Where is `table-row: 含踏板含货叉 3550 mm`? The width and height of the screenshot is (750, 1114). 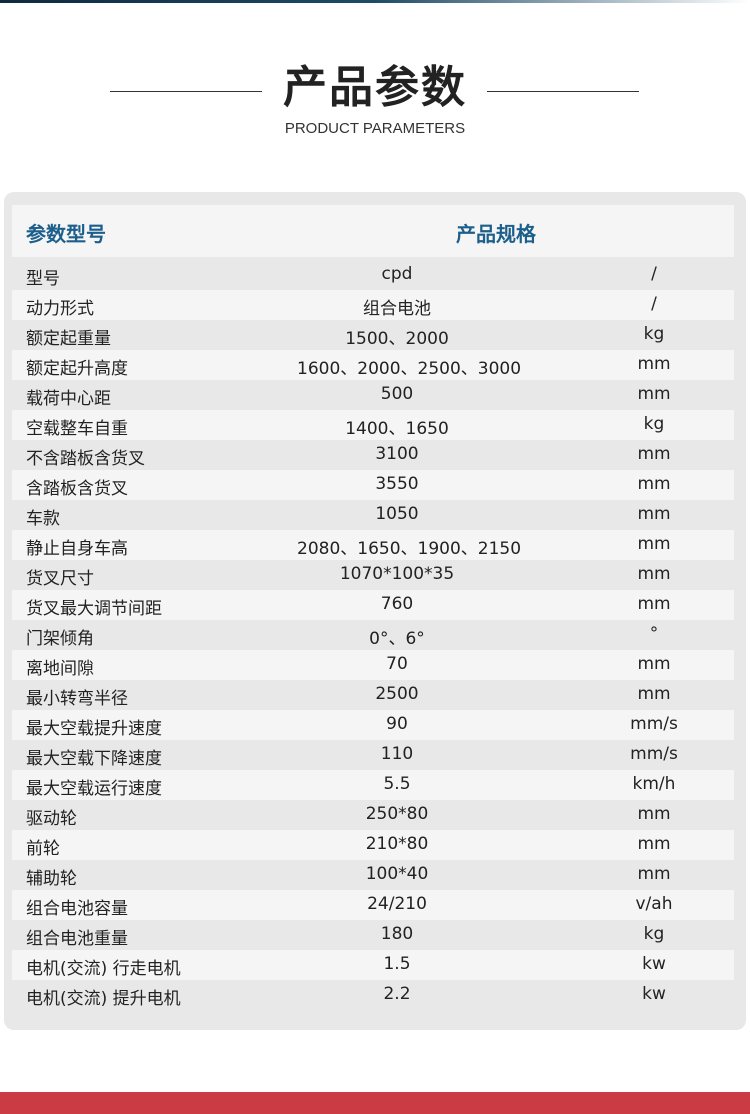
table-row: 含踏板含货叉 3550 mm is located at coordinates (373, 485).